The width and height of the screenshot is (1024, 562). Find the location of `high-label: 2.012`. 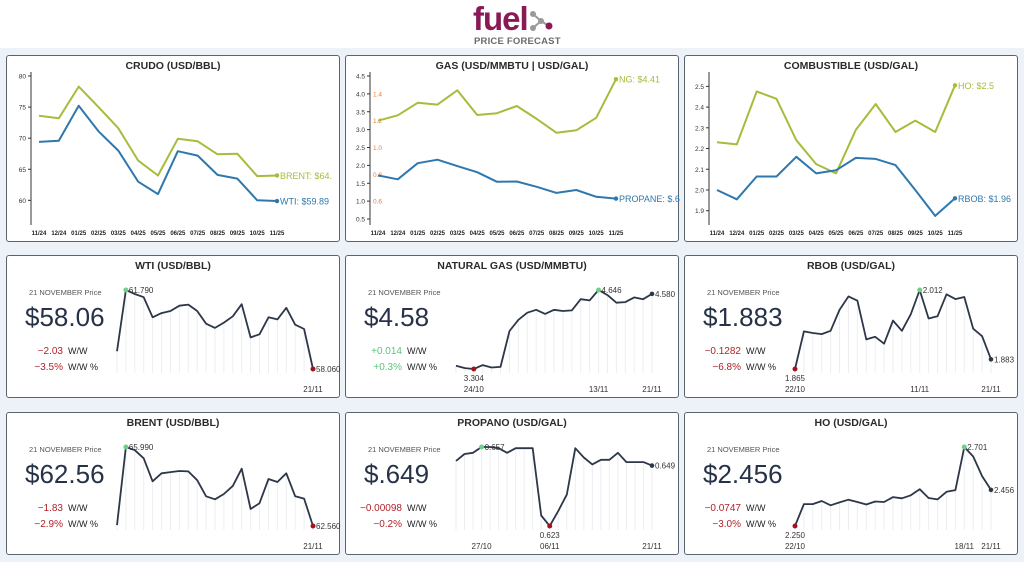

high-label: 2.012 is located at coordinates (933, 290).